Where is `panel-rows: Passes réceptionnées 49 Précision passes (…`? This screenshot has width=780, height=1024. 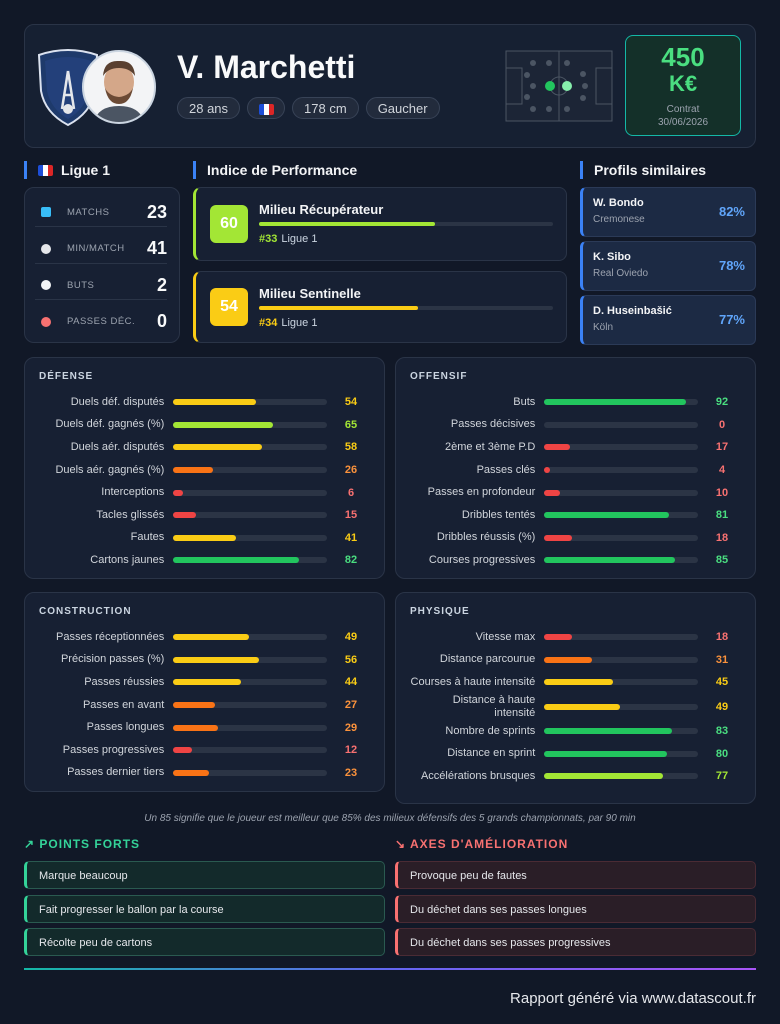 panel-rows: Passes réceptionnées 49 Précision passes (… is located at coordinates (204, 705).